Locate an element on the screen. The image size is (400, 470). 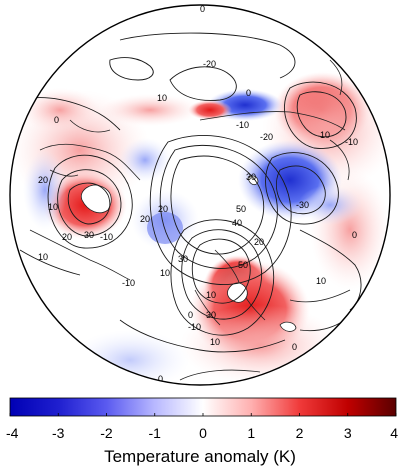
colorbar-tick-label: 2 is located at coordinates (300, 433).